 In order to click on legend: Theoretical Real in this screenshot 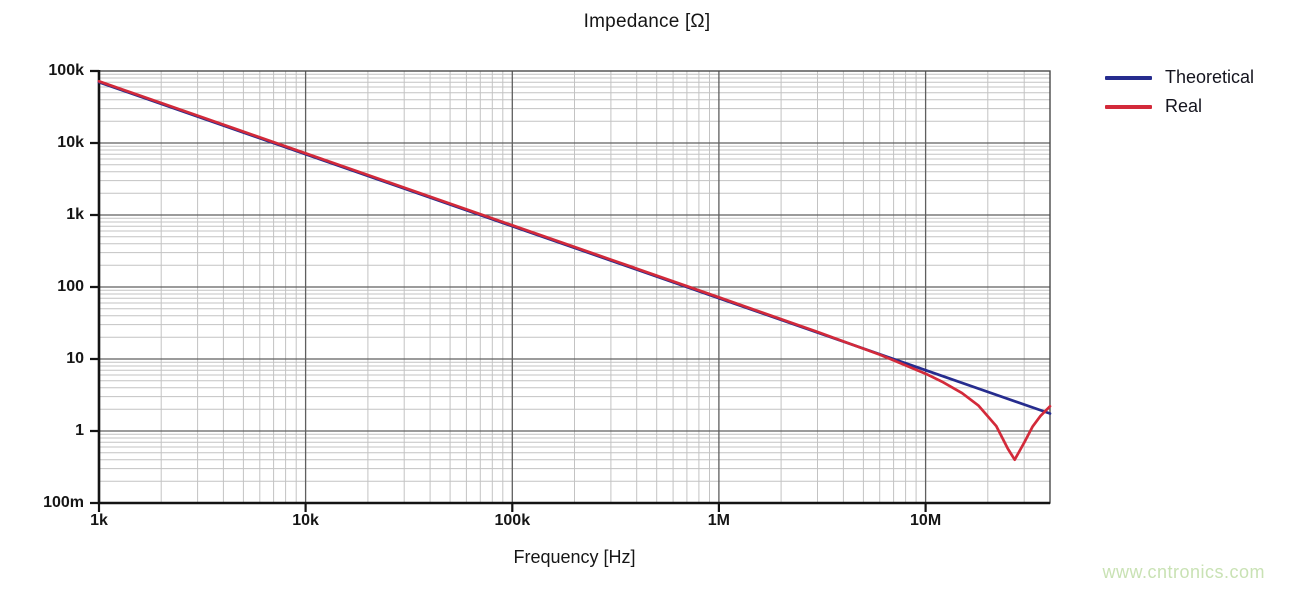, I will do `click(1179, 92)`.